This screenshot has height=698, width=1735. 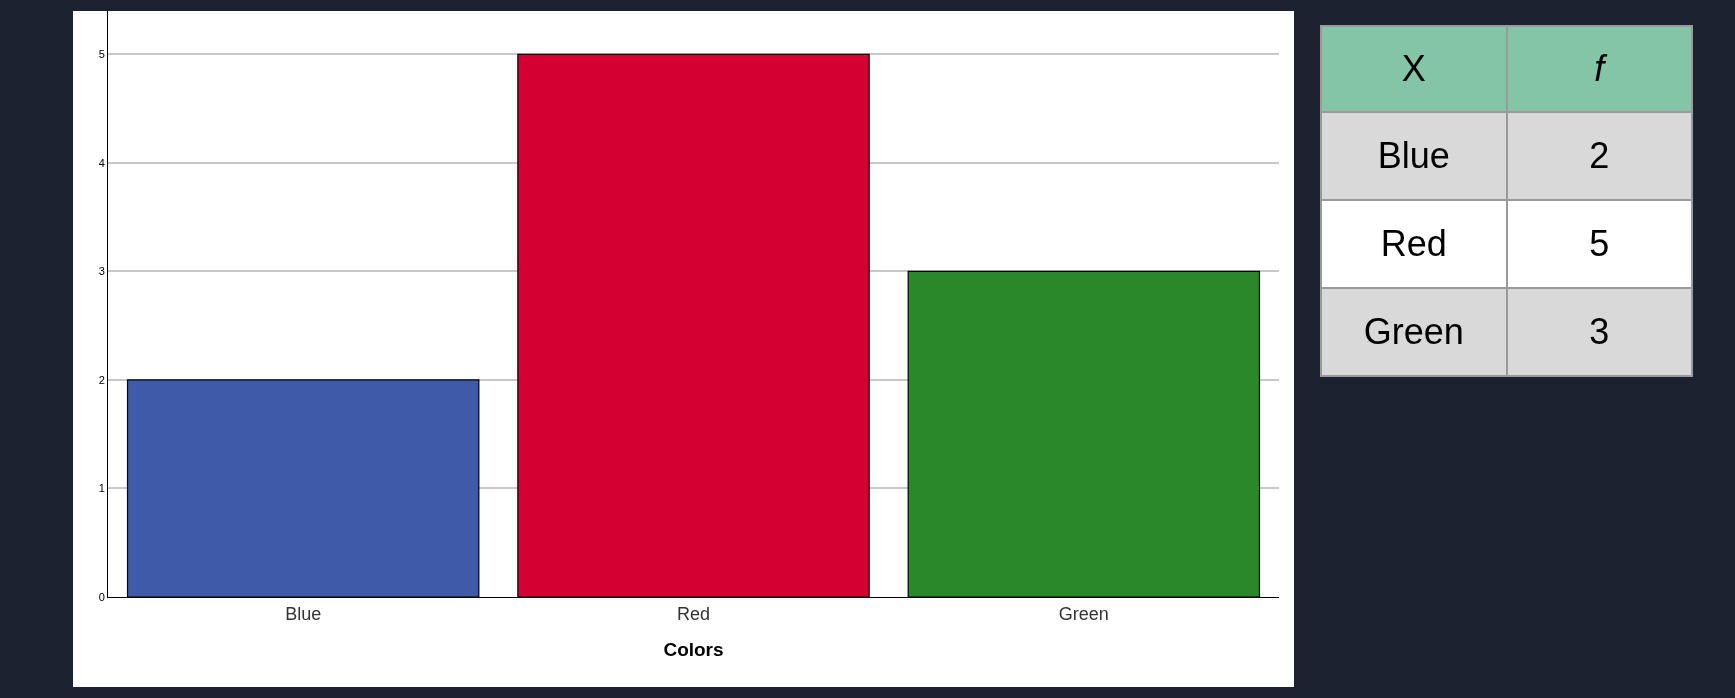 I want to click on y-tick-label: 2, so click(x=101, y=379).